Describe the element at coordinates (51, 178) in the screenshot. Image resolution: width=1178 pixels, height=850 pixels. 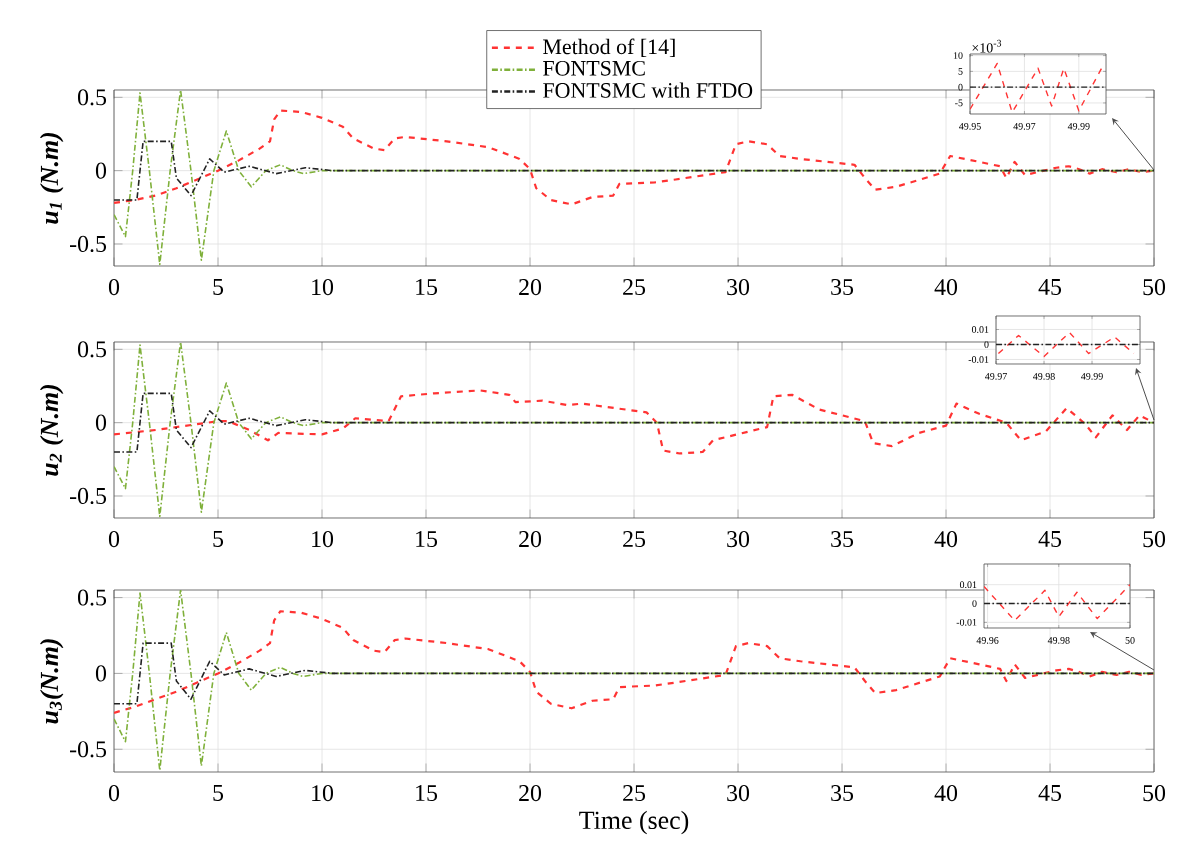
I see `y-axis-title: u$_{1}$ (N.m)` at that location.